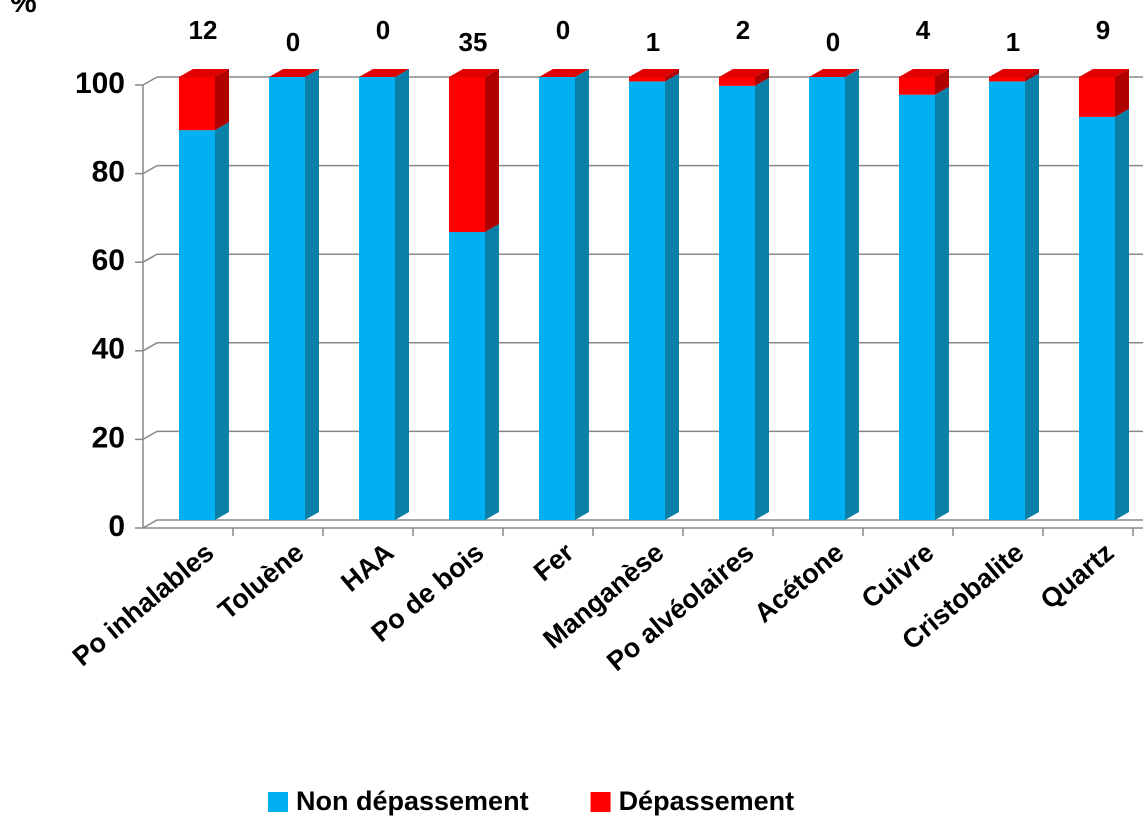 Image resolution: width=1143 pixels, height=820 pixels. I want to click on y-tick-label: 100, so click(100, 83).